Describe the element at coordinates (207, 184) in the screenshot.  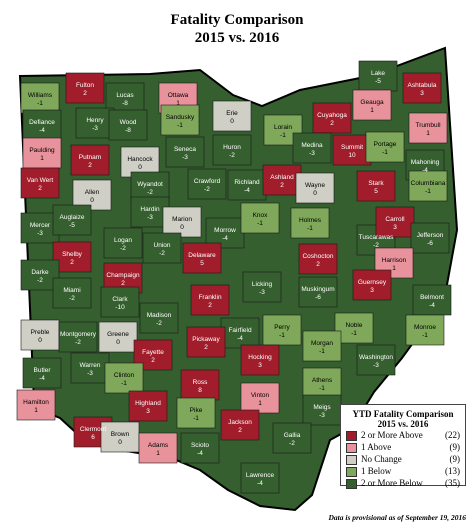
I see `county-crawford` at that location.